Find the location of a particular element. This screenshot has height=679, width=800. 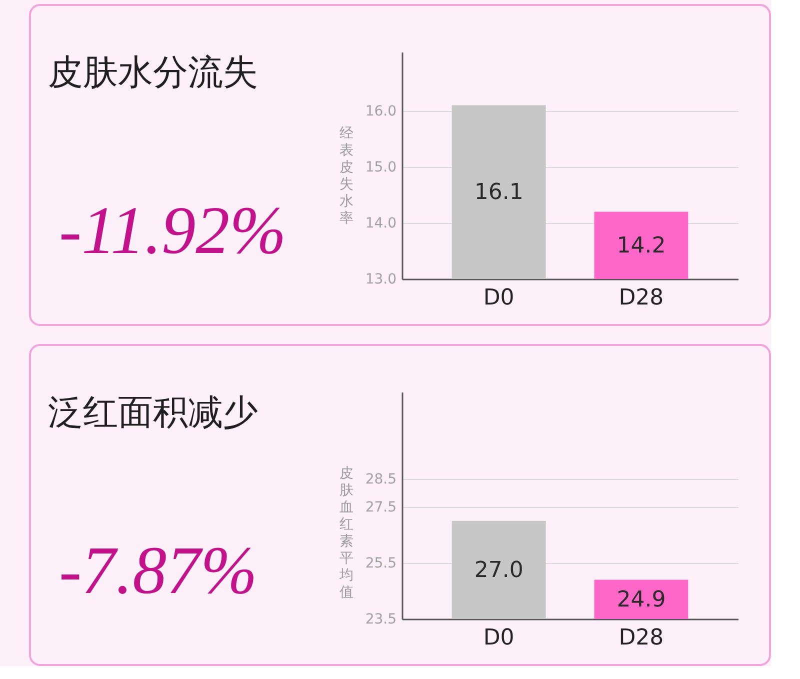

y-tick-label: 23.5 is located at coordinates (380, 620).